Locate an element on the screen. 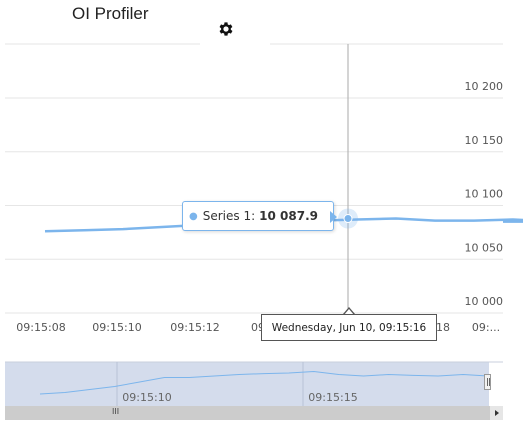  x-tick-label: 18 is located at coordinates (443, 327).